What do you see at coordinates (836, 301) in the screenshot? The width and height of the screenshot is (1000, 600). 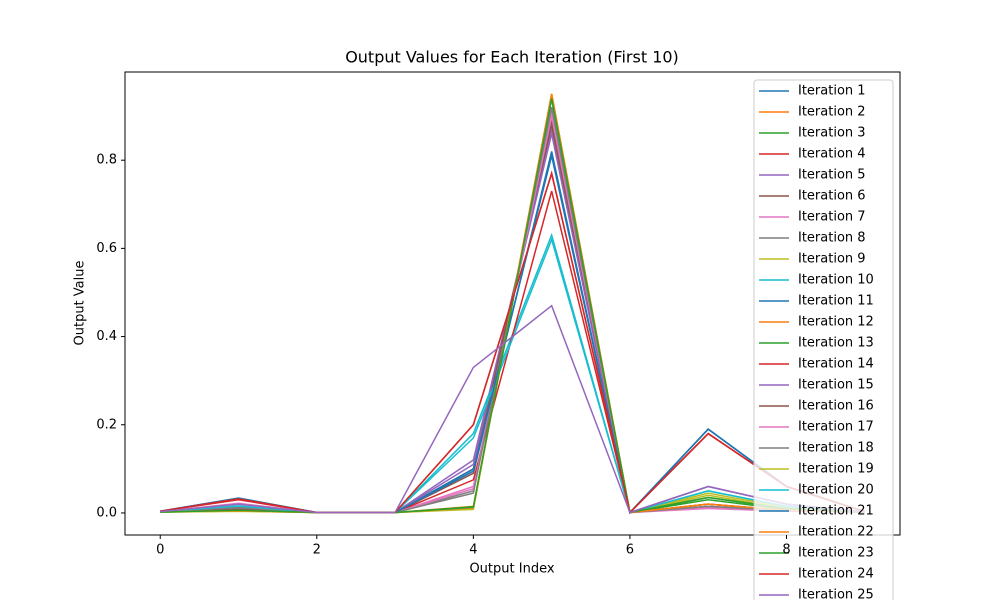 I see `legend-label: Iteration 11` at bounding box center [836, 301].